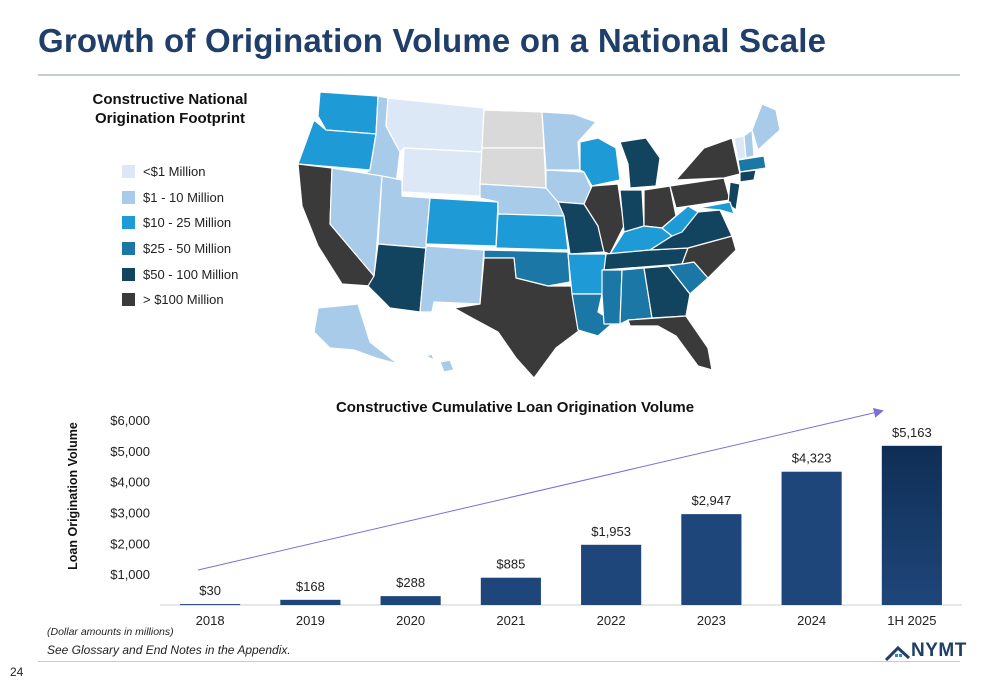 The image size is (1000, 685). I want to click on y-tick-label: $4,000, so click(130, 482).